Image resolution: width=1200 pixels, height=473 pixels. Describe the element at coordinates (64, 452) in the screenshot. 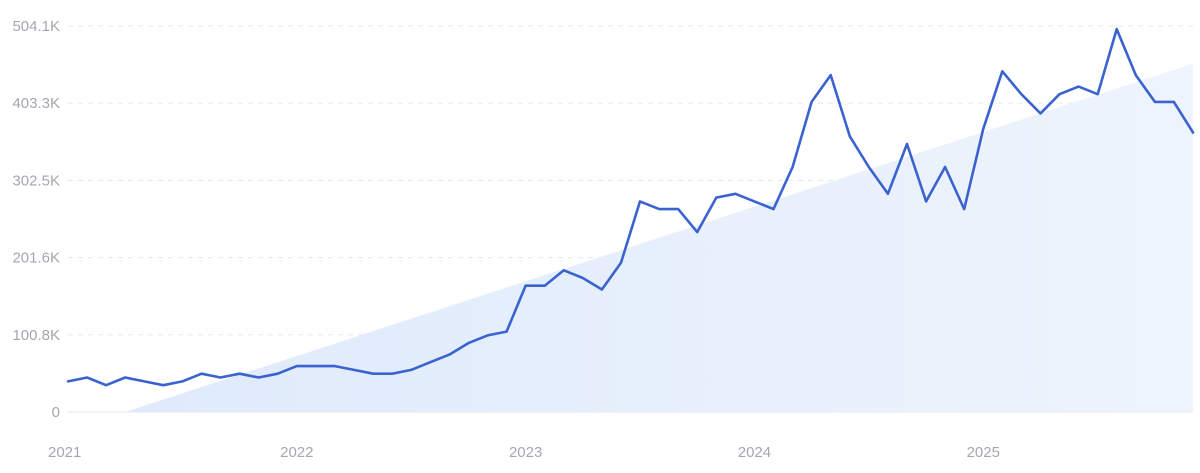

I see `x-tick-label: 2021` at that location.